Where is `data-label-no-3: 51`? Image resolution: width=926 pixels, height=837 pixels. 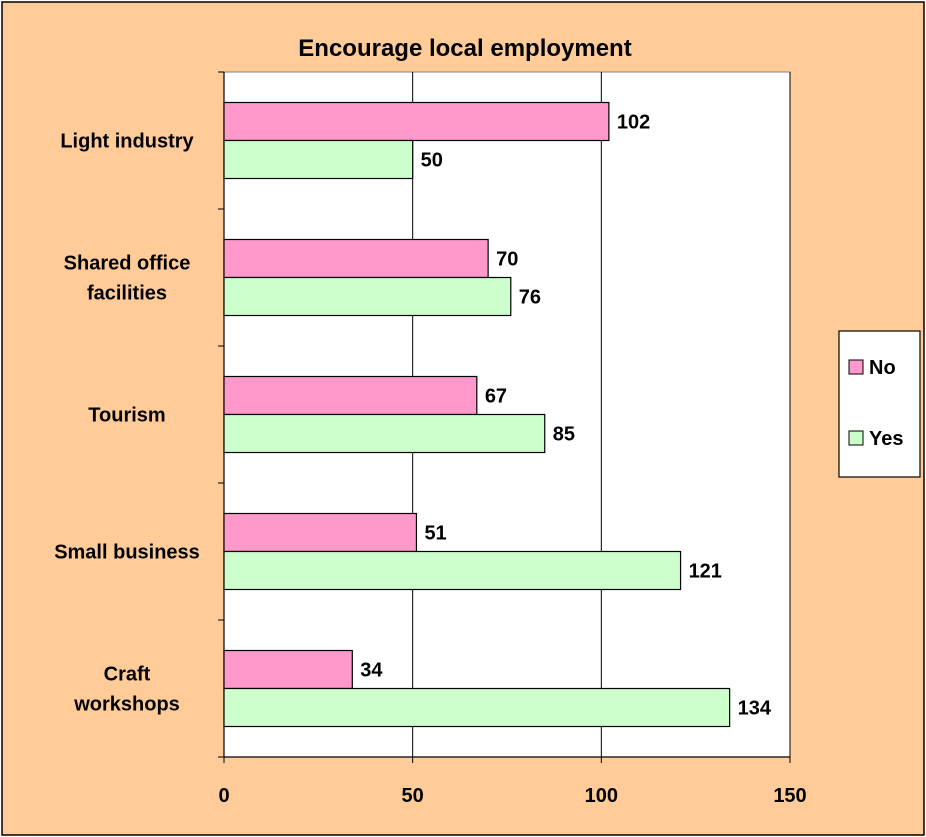
data-label-no-3: 51 is located at coordinates (435, 534).